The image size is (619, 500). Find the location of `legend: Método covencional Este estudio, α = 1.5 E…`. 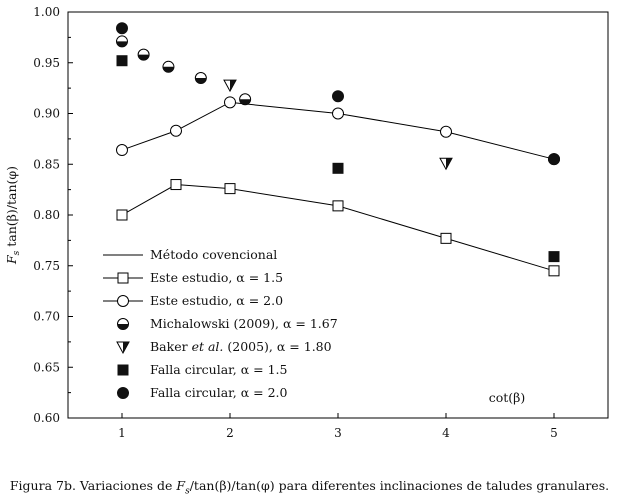

legend: Método covencional Este estudio, α = 1.5 E… is located at coordinates (220, 323).